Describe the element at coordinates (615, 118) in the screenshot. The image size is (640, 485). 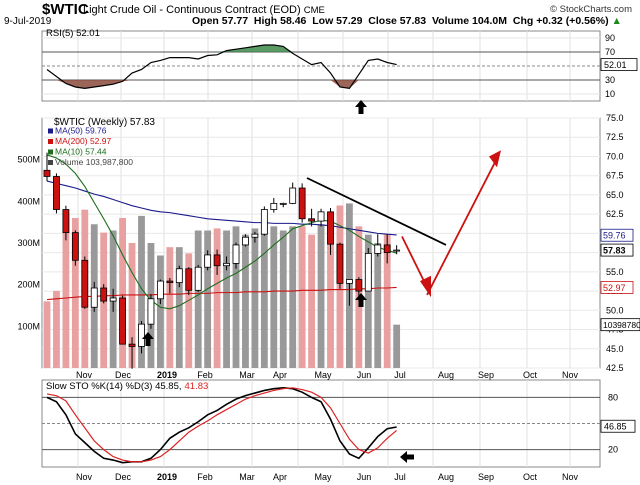
I see `price-tick-label: 75.0` at that location.